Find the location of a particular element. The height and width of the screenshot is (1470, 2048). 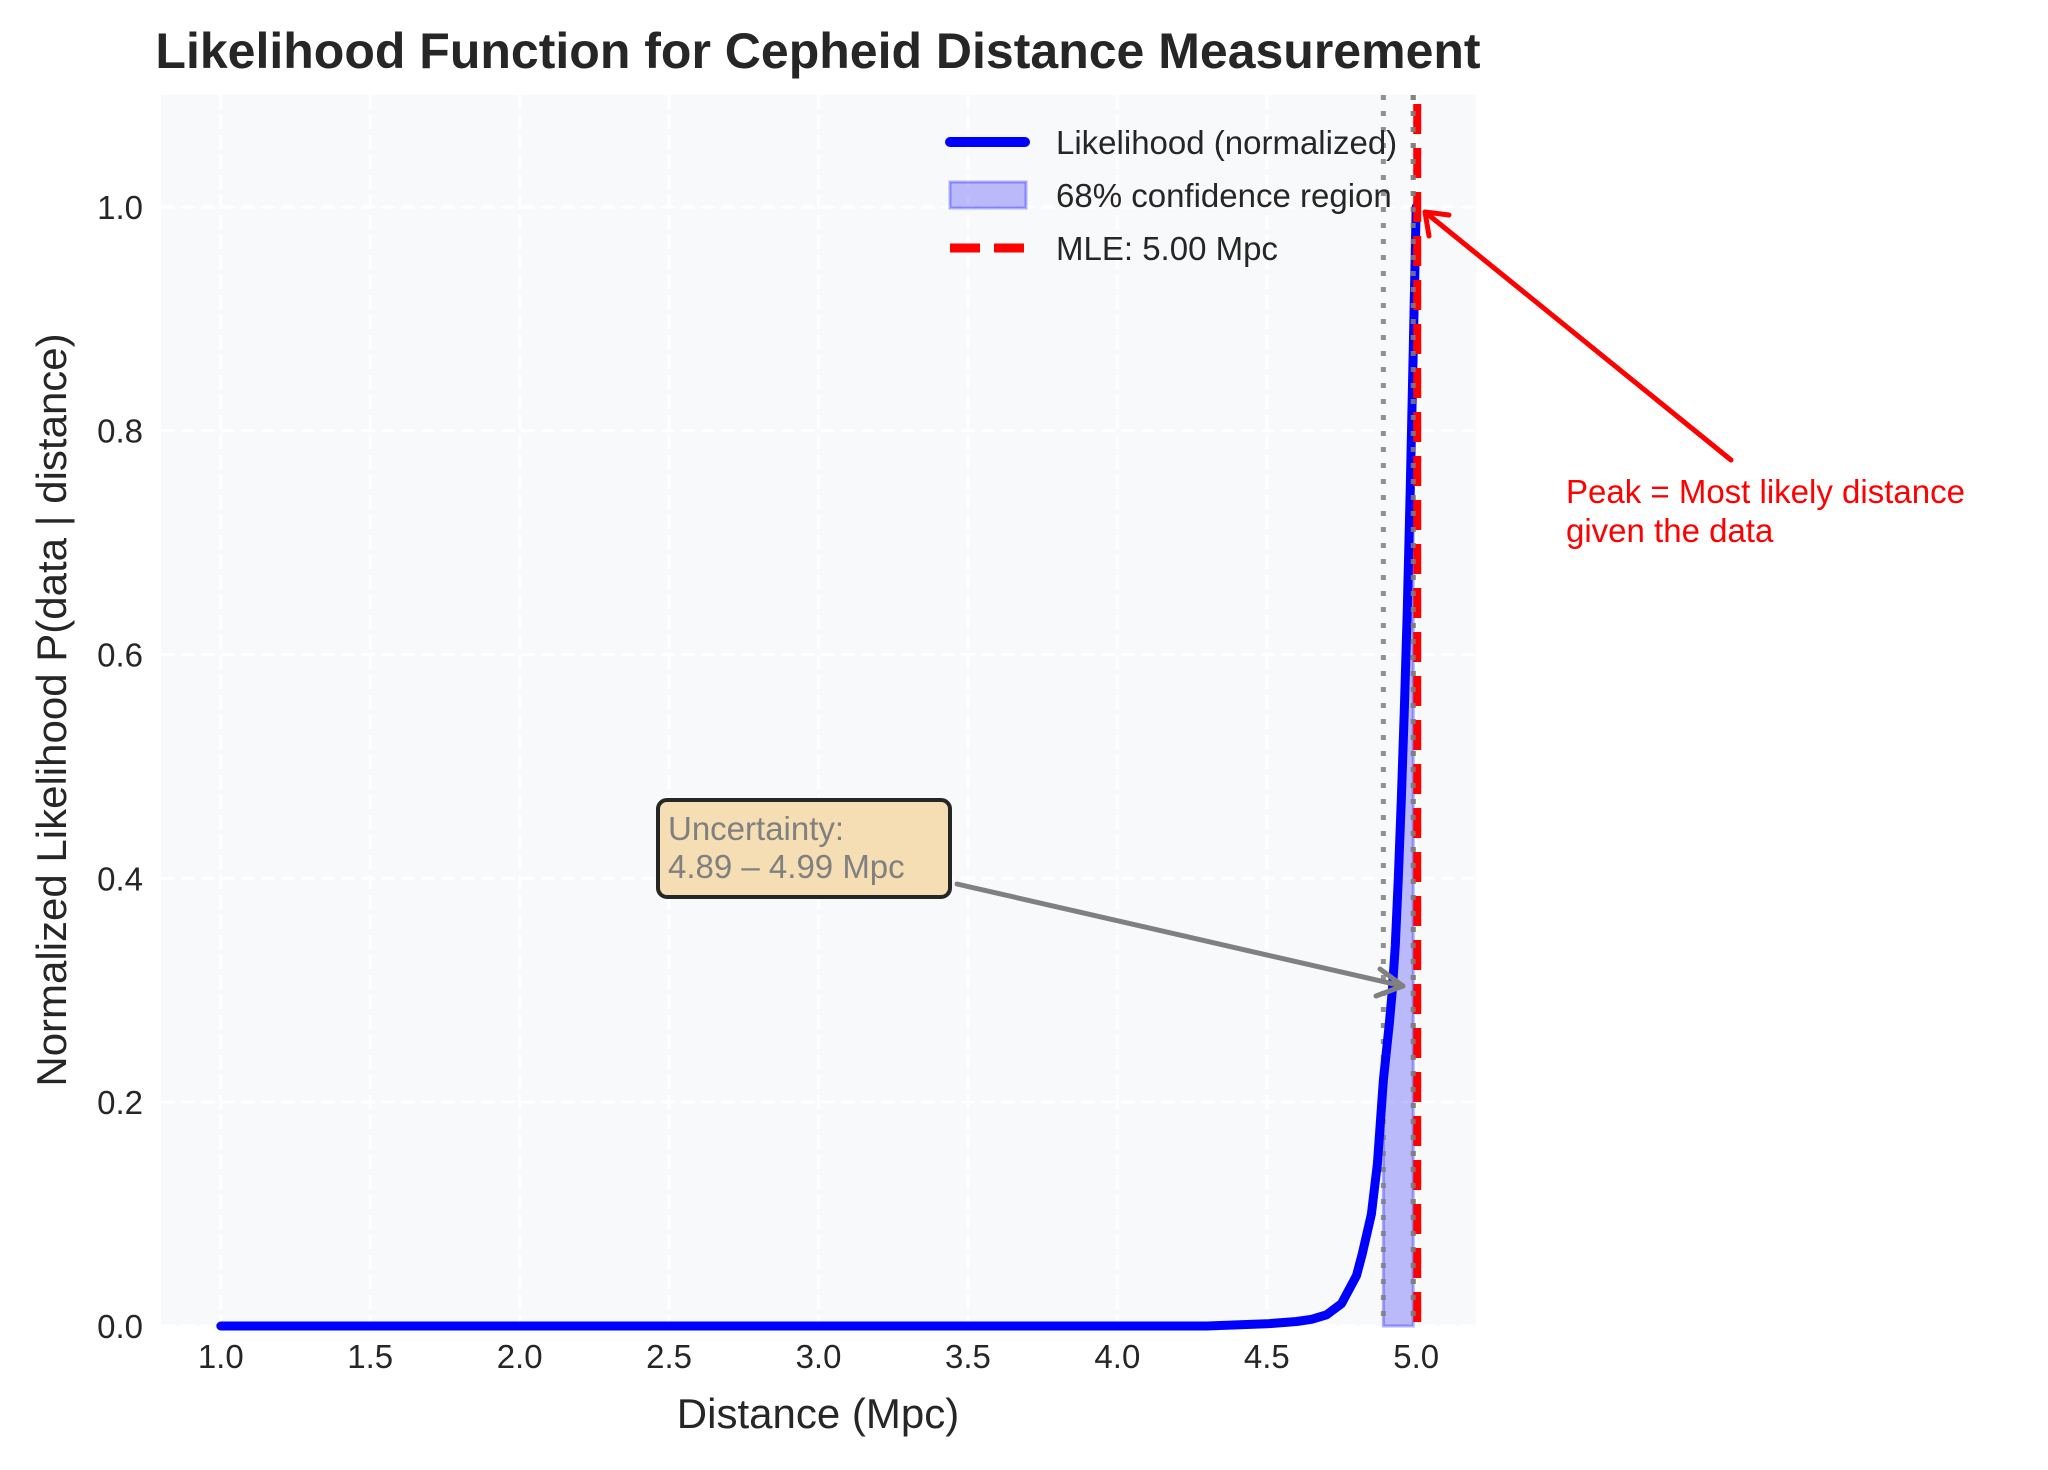

mle-line-group is located at coordinates (1416, 710).